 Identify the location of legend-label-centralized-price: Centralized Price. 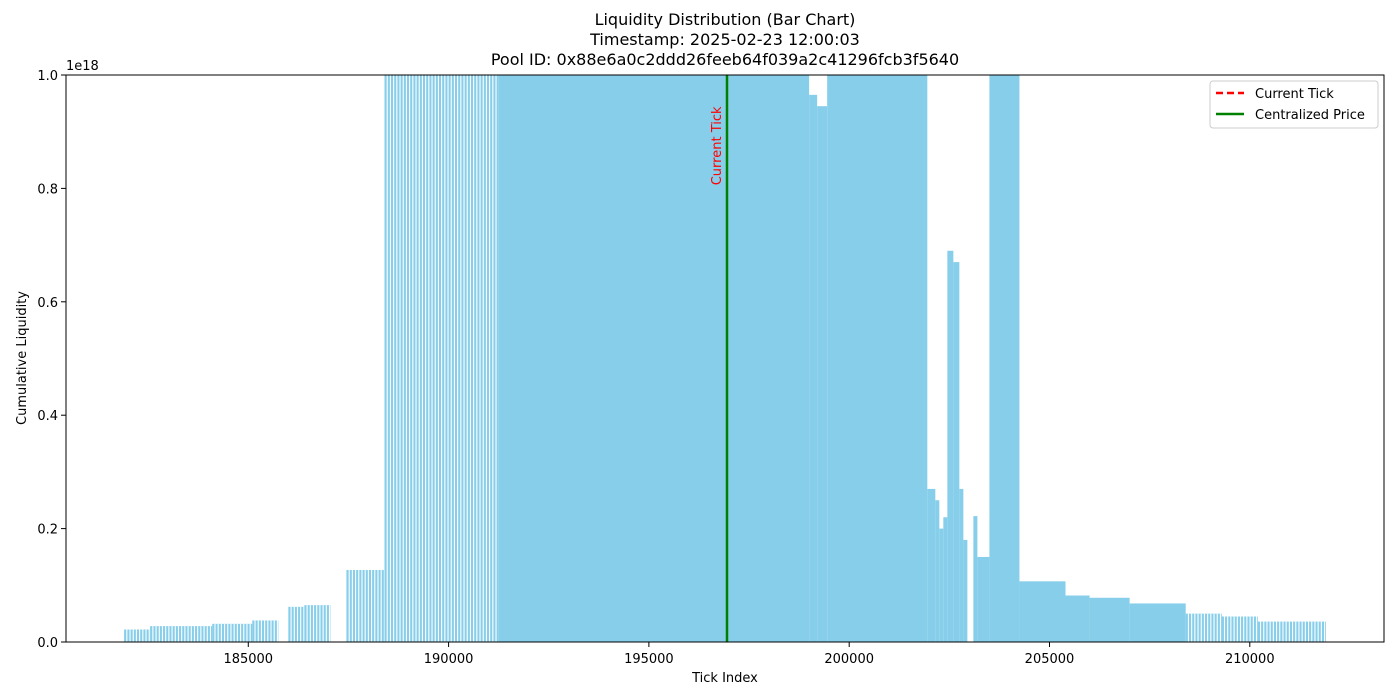
(1310, 115).